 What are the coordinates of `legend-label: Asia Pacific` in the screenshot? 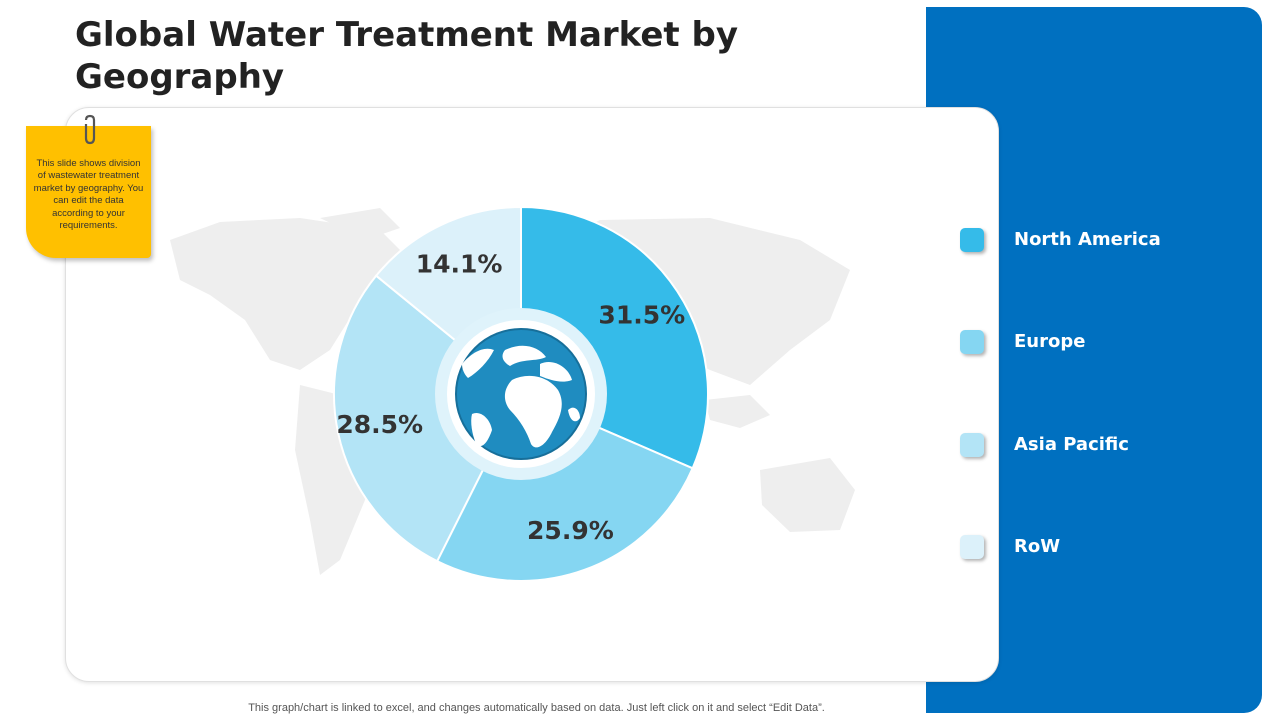 It's located at (1071, 444).